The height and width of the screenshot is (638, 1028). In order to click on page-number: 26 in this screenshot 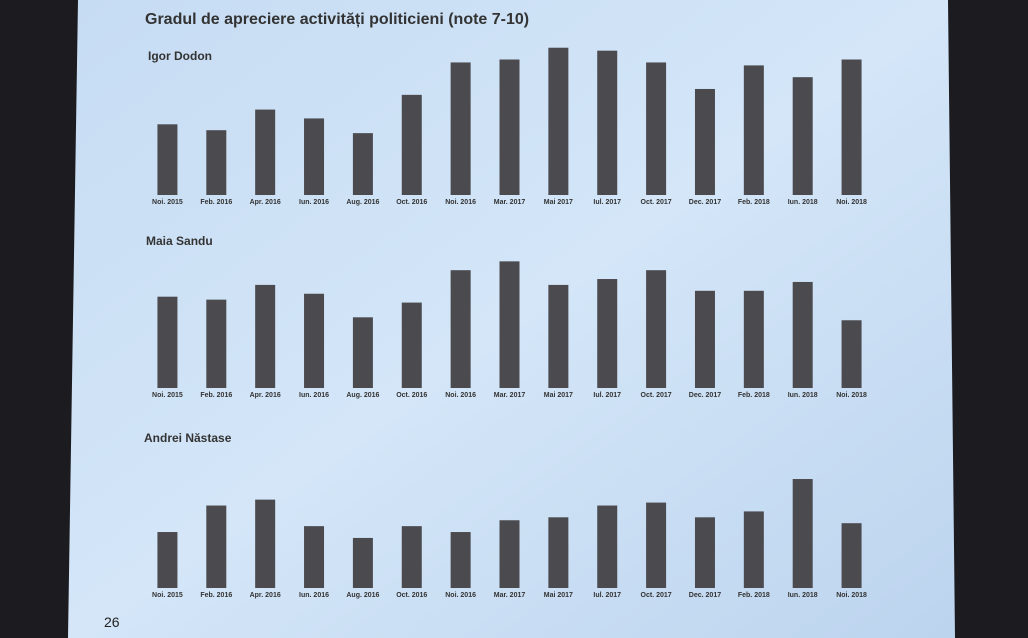, I will do `click(112, 622)`.